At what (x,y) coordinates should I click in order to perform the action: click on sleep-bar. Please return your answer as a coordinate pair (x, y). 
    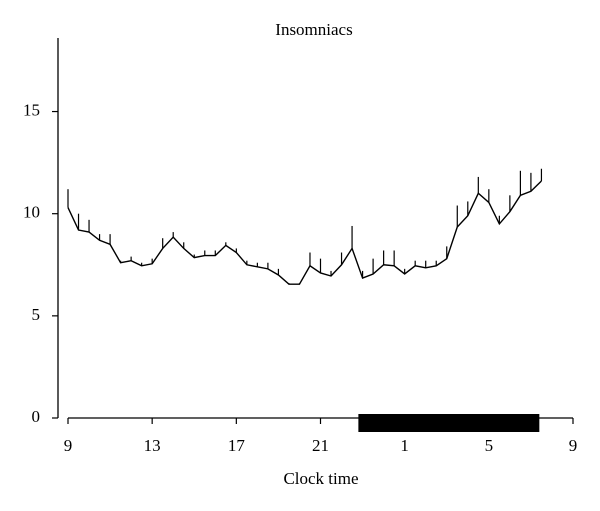
    Looking at the image, I should click on (449, 423).